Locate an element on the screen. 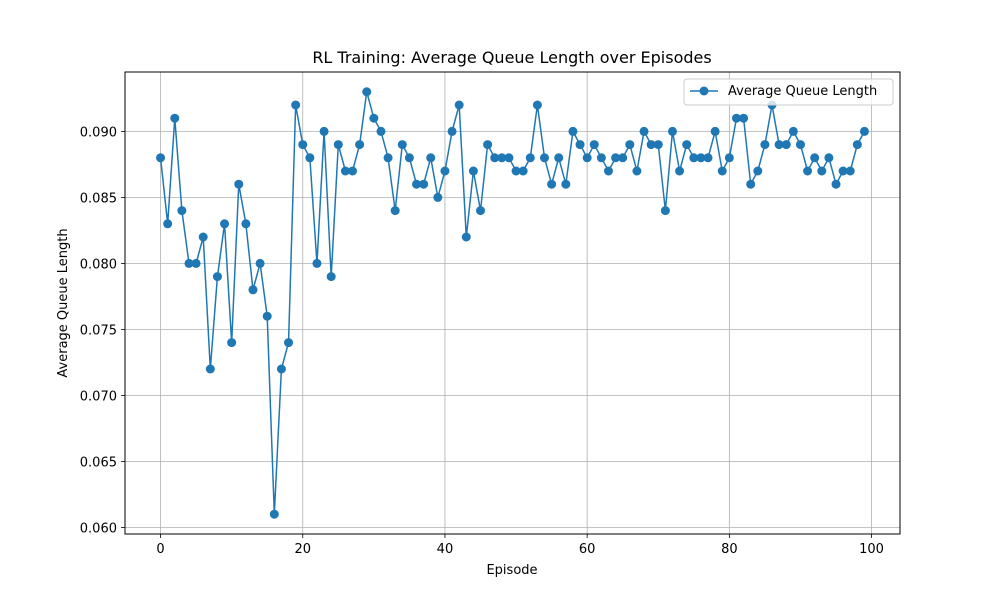  y-tick-label: 0.085 is located at coordinates (98, 198).